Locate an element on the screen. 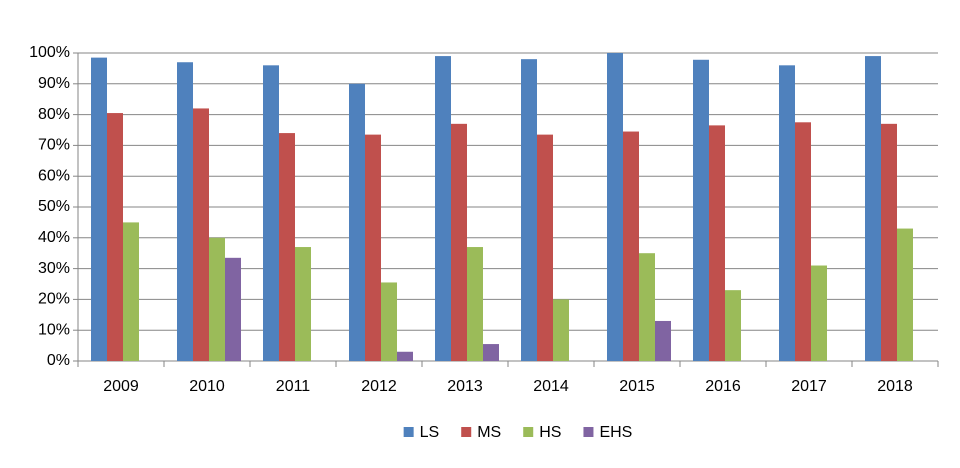 The width and height of the screenshot is (960, 468). x-tick-label: 2012 is located at coordinates (379, 386).